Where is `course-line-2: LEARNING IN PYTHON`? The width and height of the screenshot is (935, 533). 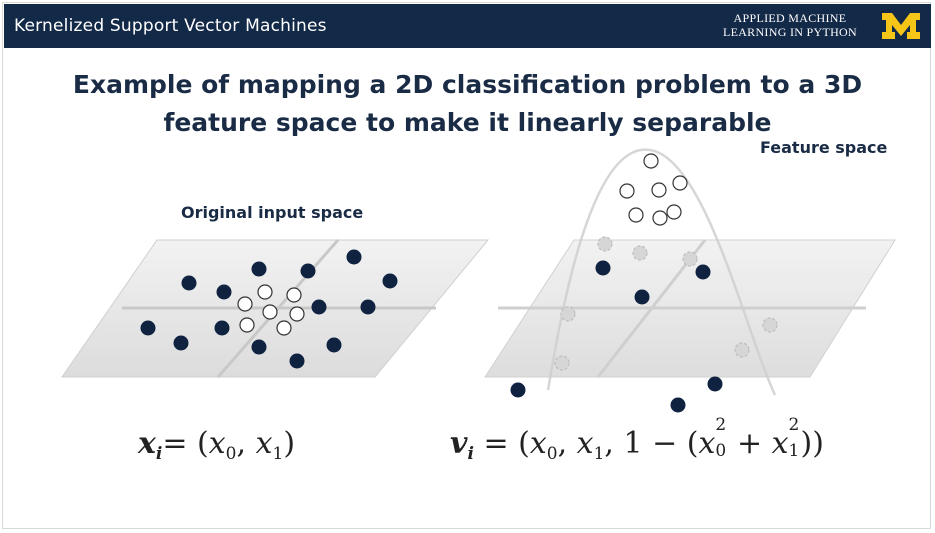 course-line-2: LEARNING IN PYTHON is located at coordinates (789, 32).